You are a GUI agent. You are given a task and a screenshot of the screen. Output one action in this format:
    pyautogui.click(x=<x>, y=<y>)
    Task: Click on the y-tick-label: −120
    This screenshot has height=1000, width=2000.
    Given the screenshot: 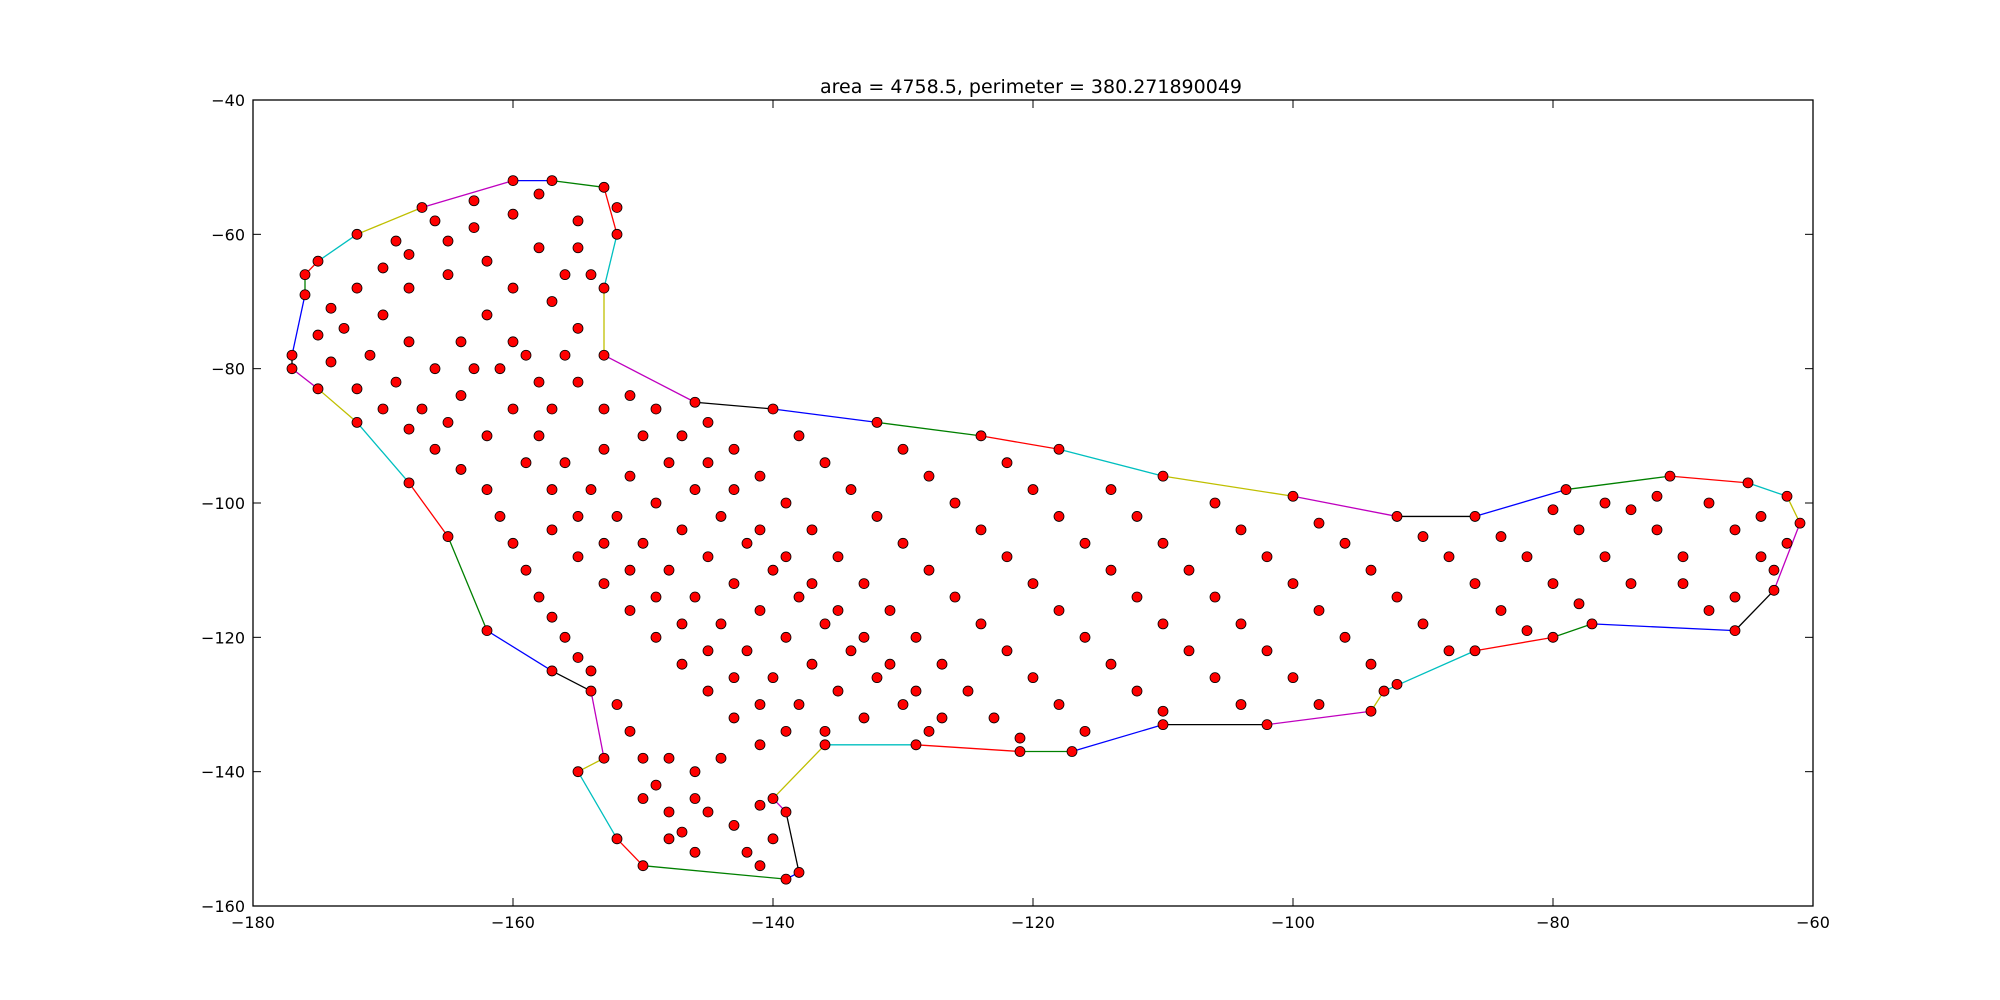 What is the action you would take?
    pyautogui.click(x=223, y=637)
    